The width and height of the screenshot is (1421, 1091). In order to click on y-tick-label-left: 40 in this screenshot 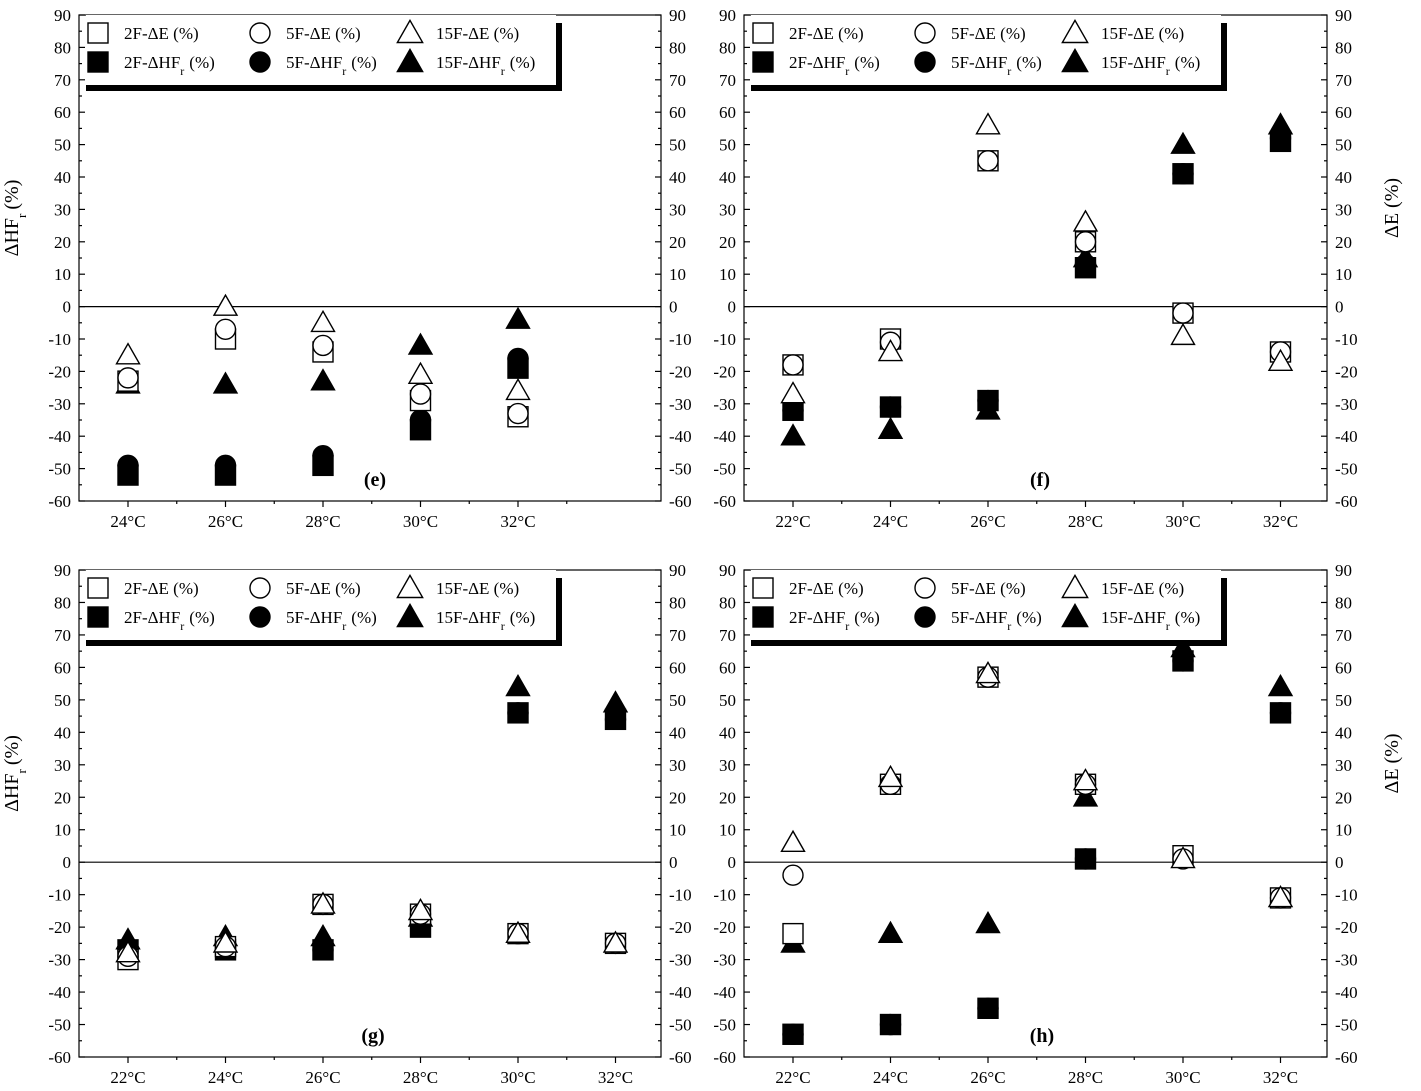, I will do `click(727, 177)`.